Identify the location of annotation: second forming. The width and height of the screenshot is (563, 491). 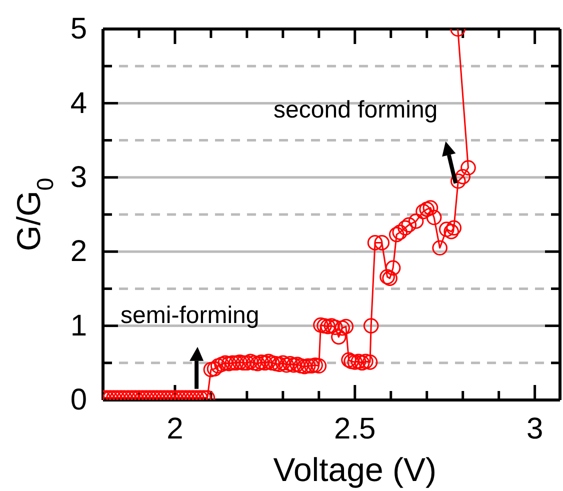
(356, 110).